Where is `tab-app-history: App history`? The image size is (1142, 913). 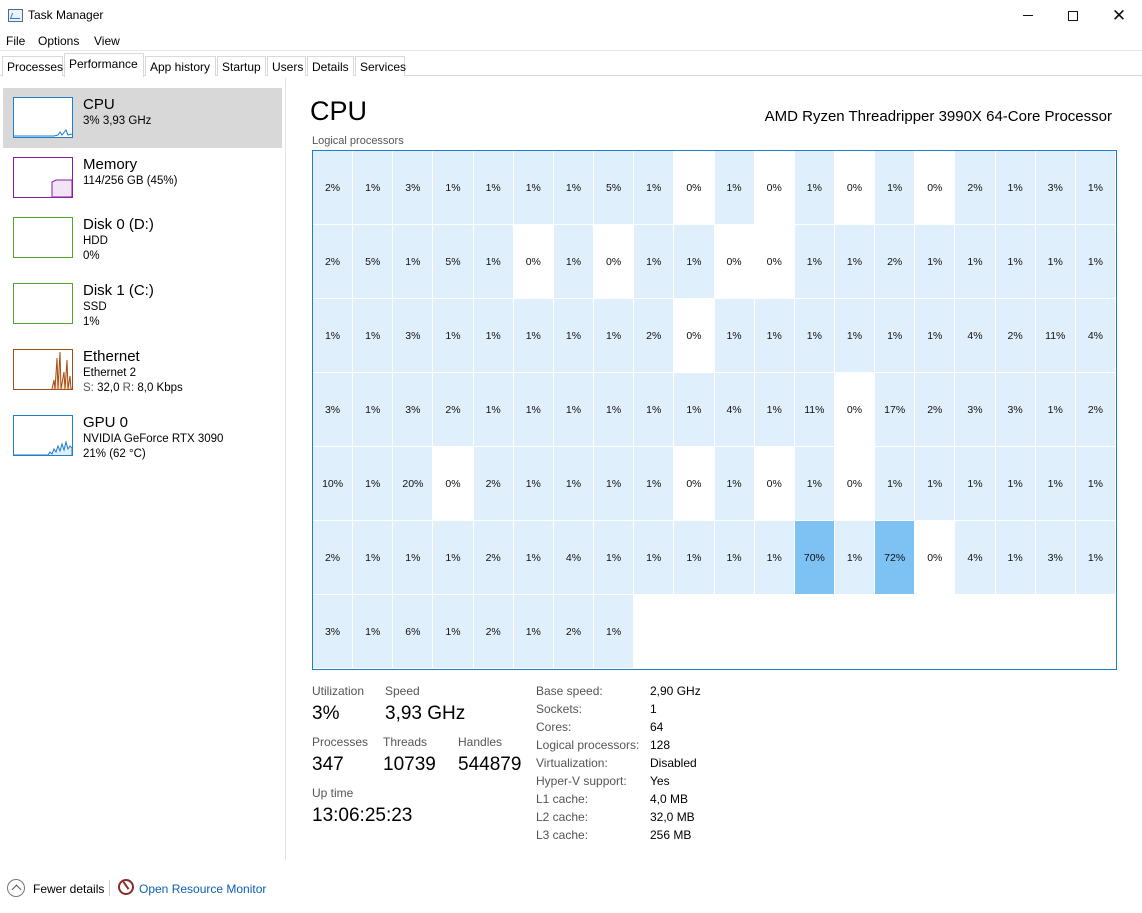 tab-app-history: App history is located at coordinates (180, 66).